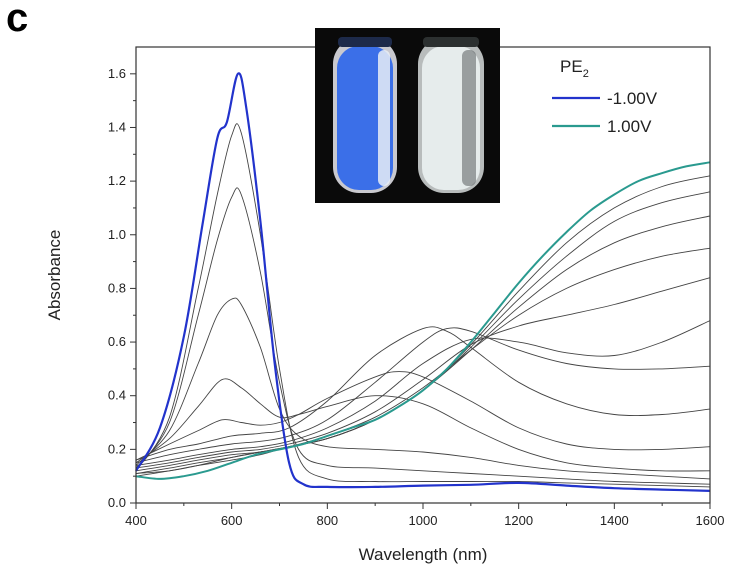 This screenshot has width=738, height=574. I want to click on x-tick-label-0: 400, so click(136, 520).